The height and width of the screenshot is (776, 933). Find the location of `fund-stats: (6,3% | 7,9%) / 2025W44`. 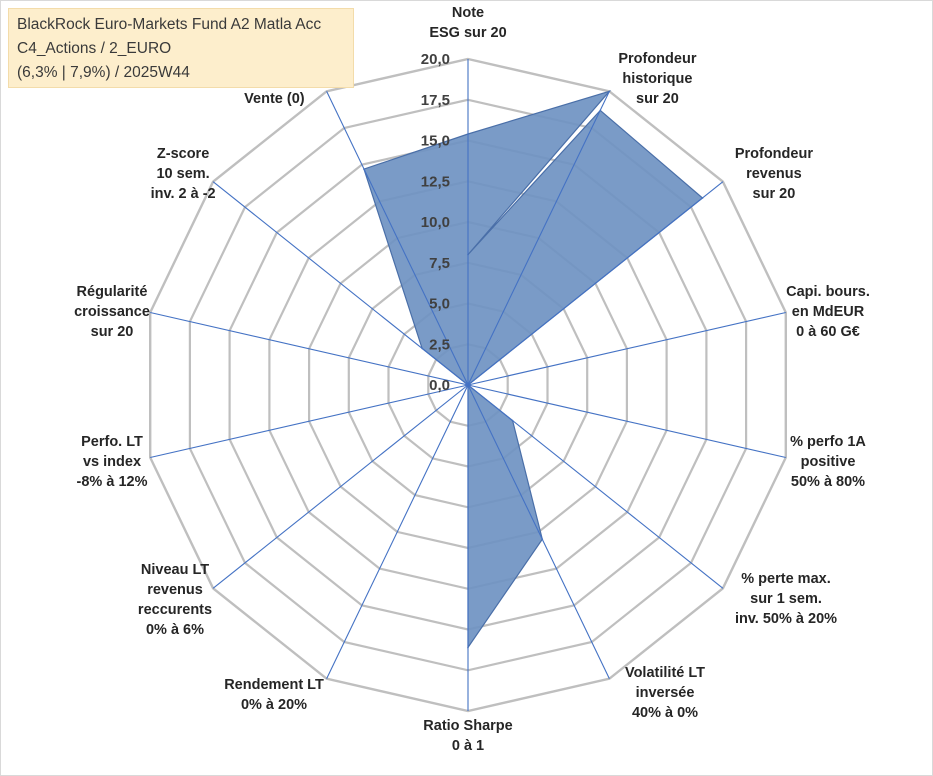

fund-stats: (6,3% | 7,9%) / 2025W44 is located at coordinates (103, 72).